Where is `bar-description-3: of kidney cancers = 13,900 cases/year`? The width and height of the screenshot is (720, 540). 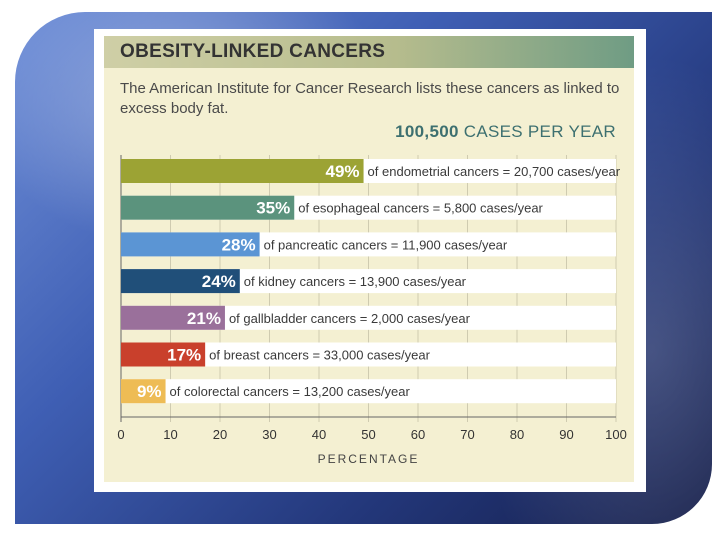 bar-description-3: of kidney cancers = 13,900 cases/year is located at coordinates (355, 281).